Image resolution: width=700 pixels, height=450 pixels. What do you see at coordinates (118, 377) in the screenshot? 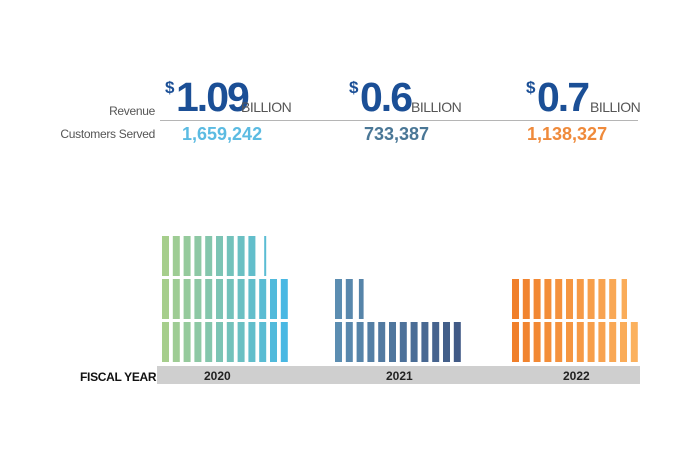
I see `fiscal-year-label: FISCAL YEAR` at bounding box center [118, 377].